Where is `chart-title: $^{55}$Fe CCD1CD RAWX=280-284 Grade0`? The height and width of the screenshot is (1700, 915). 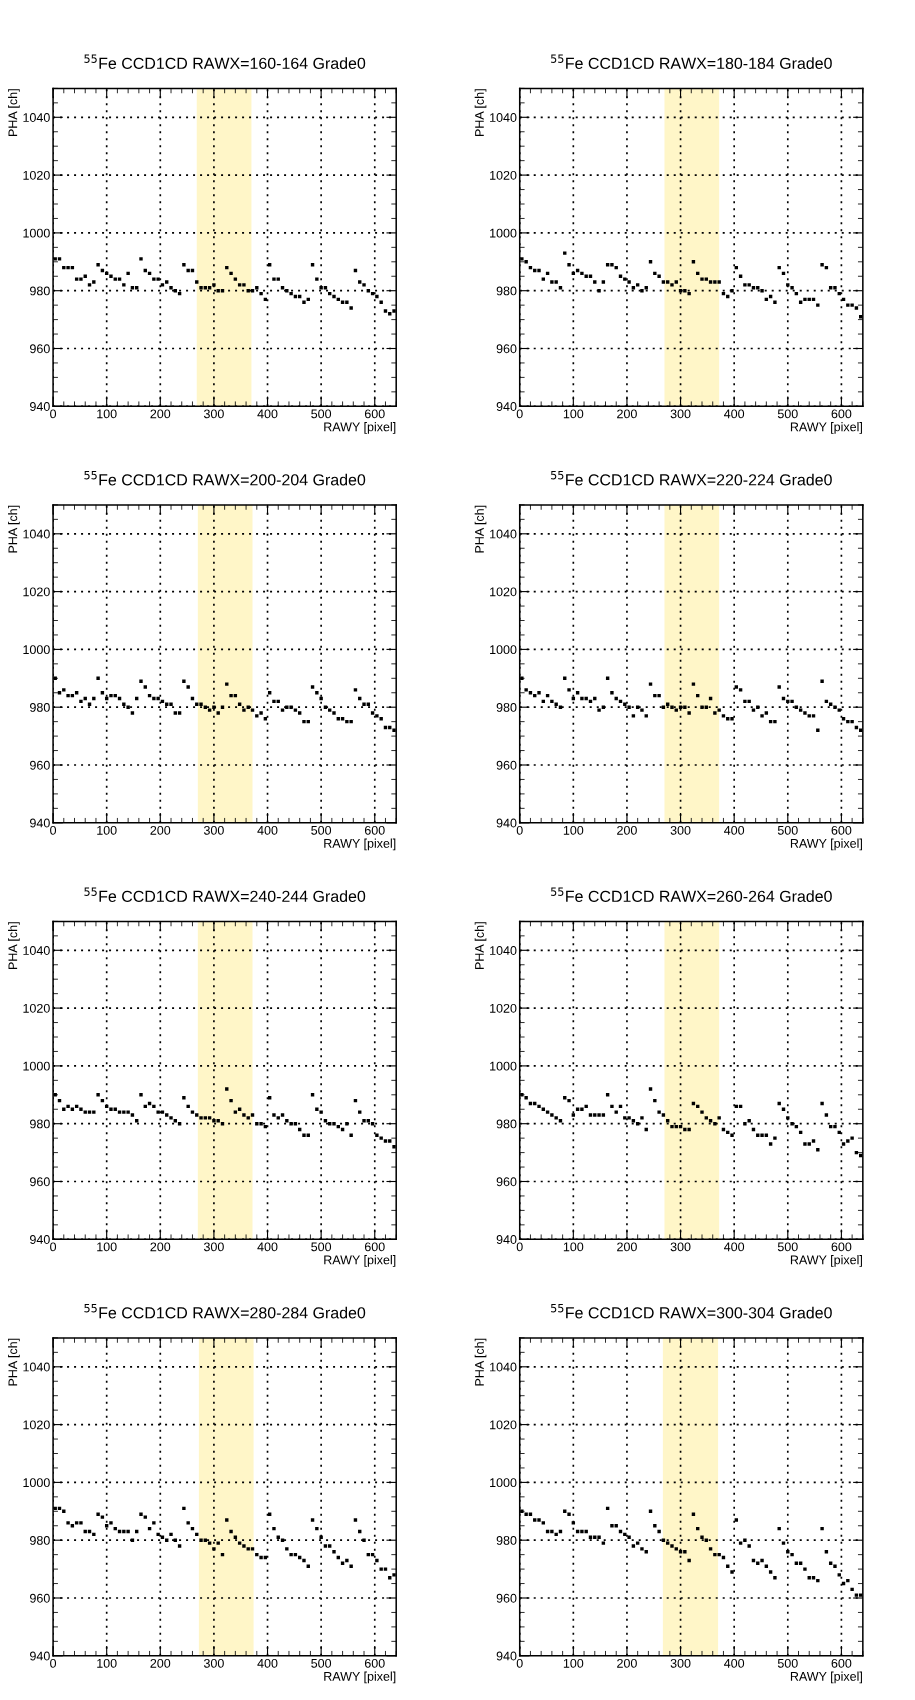
chart-title: $^{55}$Fe CCD1CD RAWX=280-284 Grade0 is located at coordinates (225, 1311).